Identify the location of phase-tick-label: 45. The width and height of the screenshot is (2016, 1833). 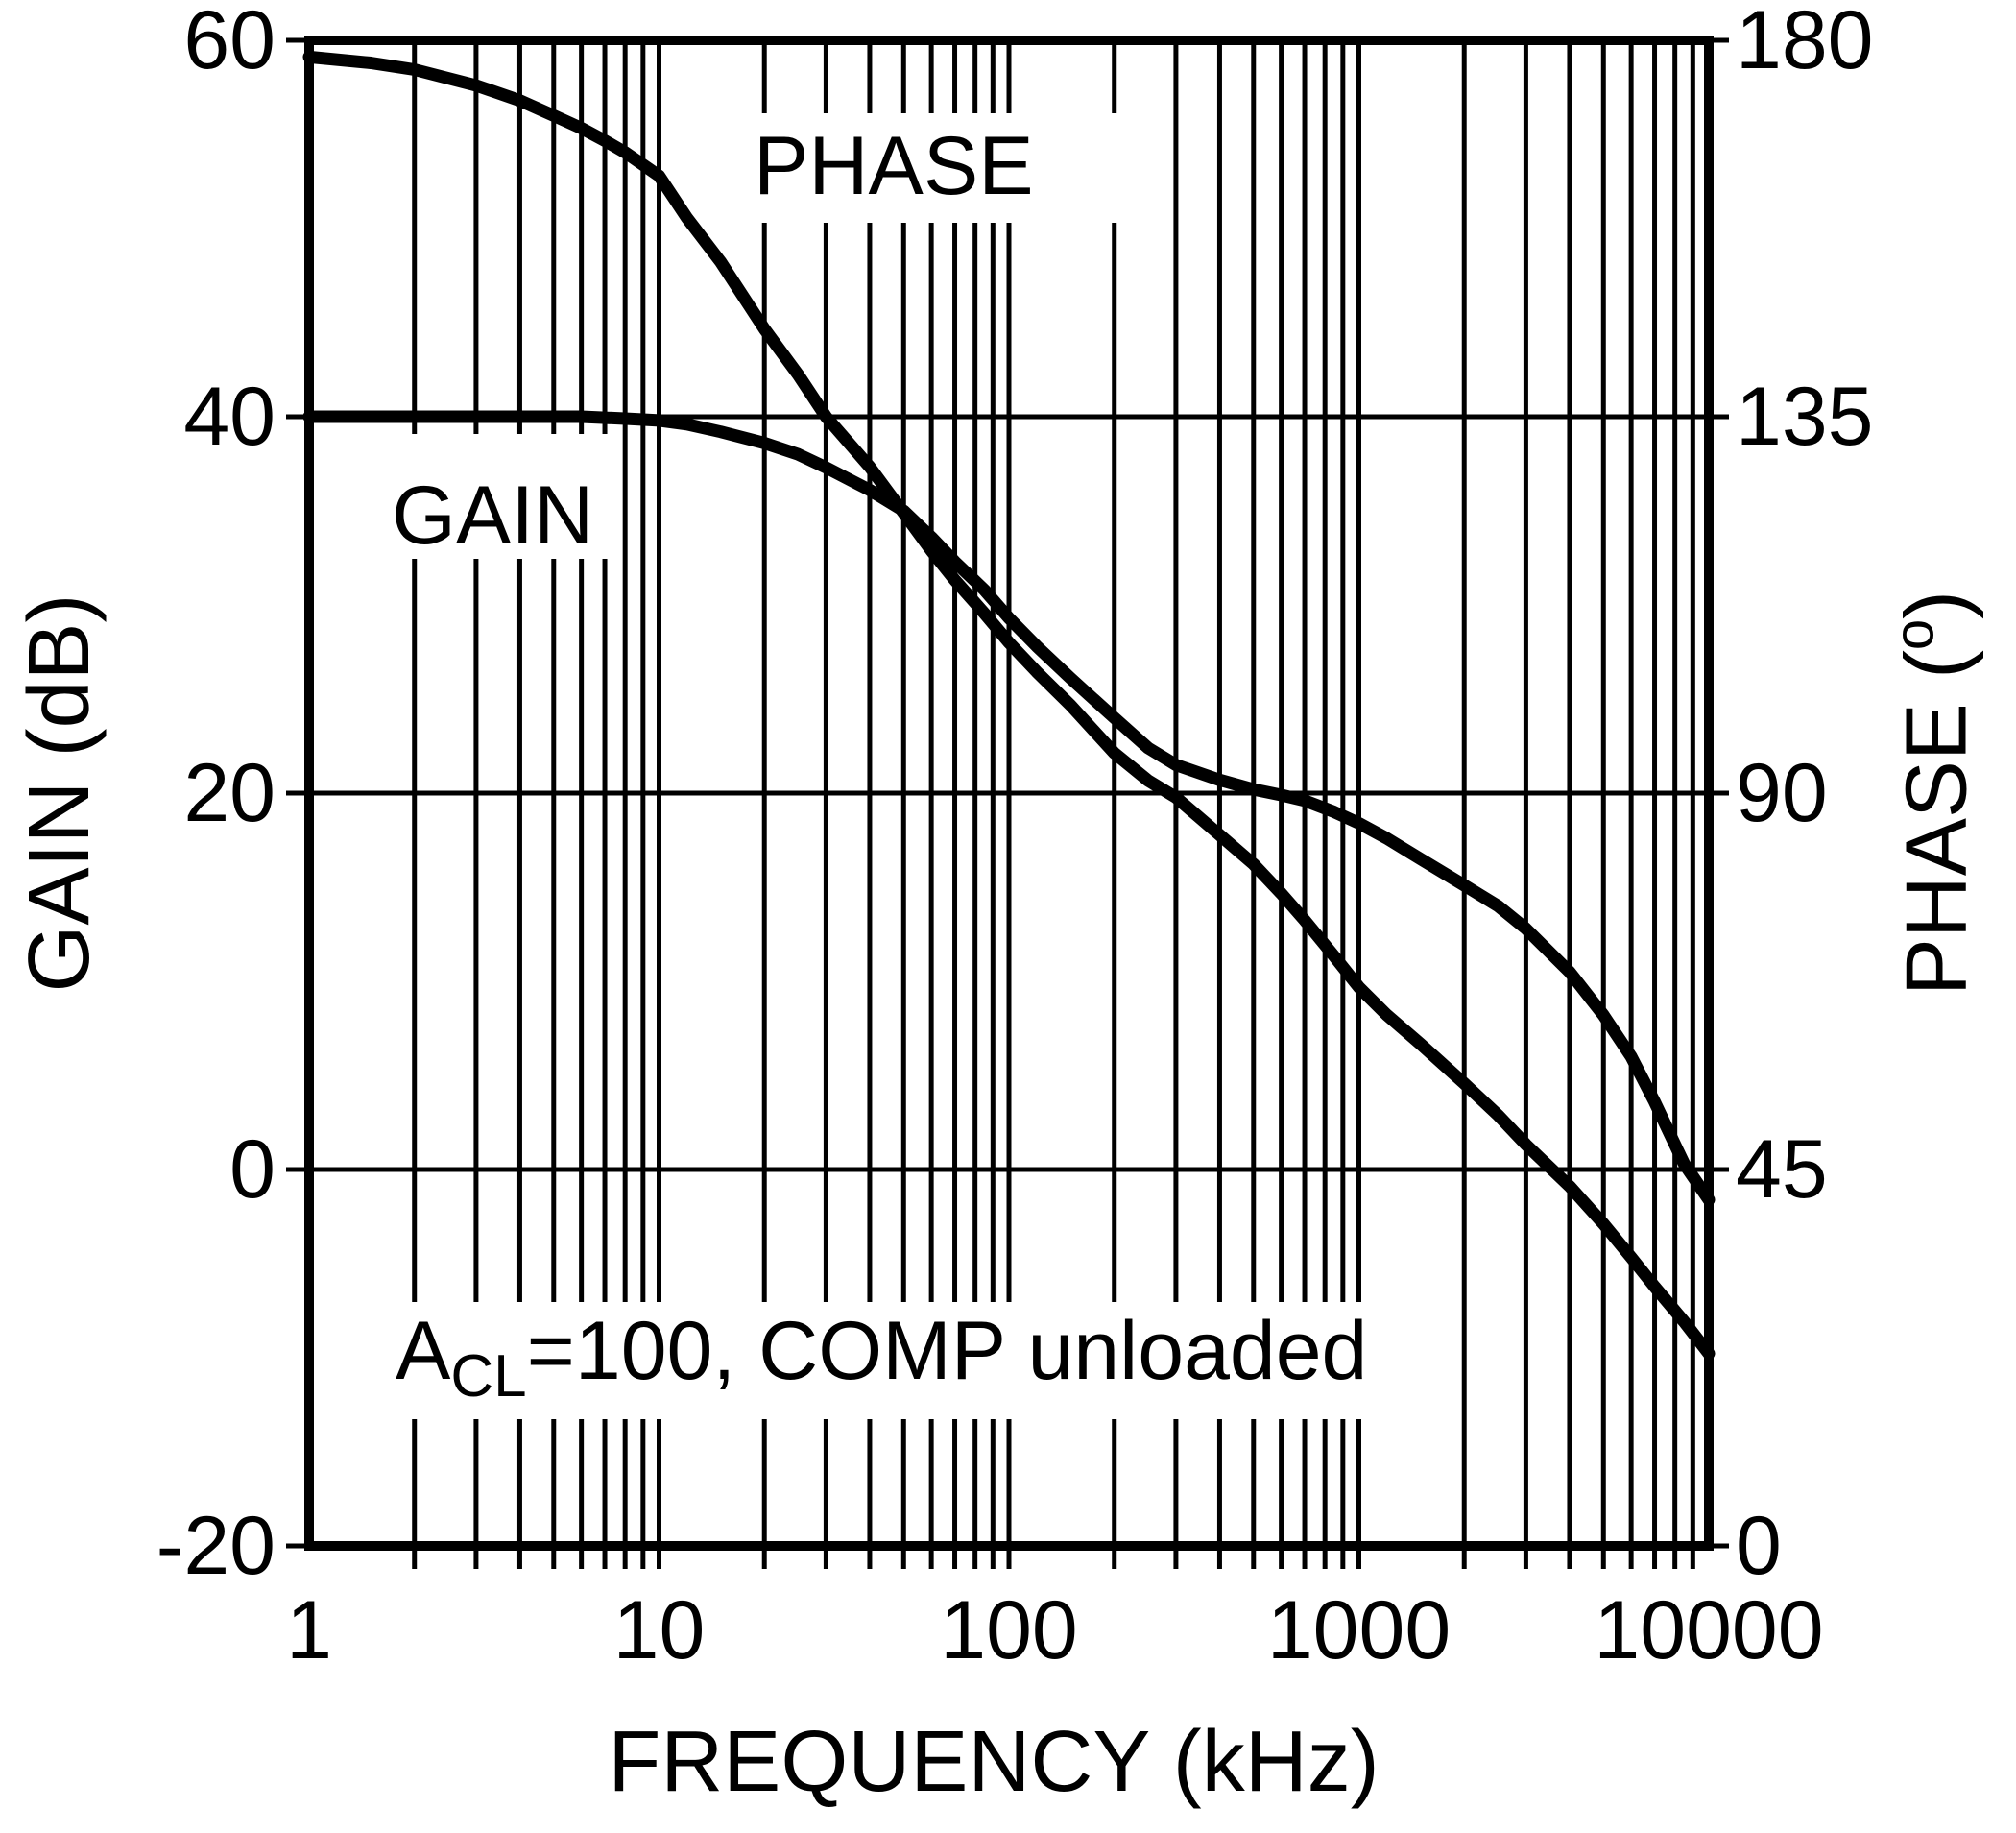
(1782, 1169).